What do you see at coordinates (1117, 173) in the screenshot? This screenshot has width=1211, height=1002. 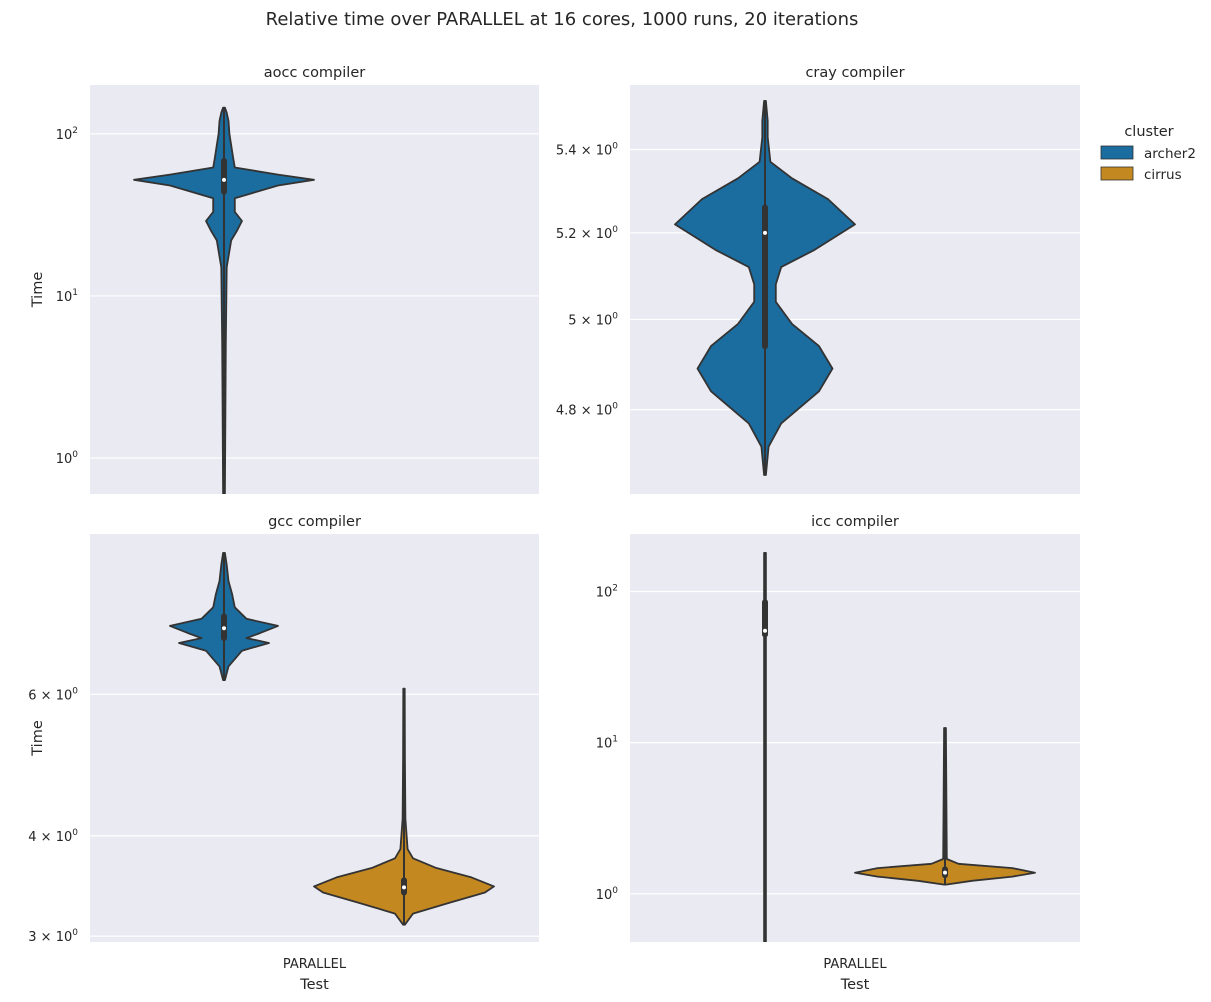 I see `legend-swatch-cirrus` at bounding box center [1117, 173].